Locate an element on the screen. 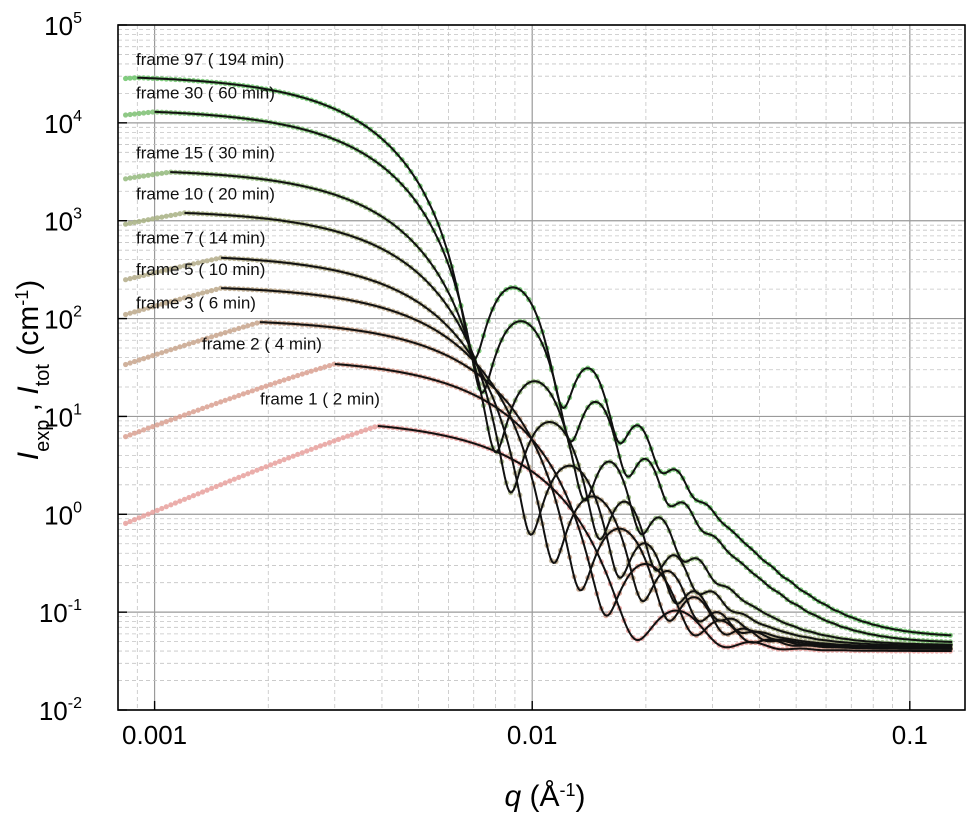  y-tick-label: 10¹ is located at coordinates (63, 416).